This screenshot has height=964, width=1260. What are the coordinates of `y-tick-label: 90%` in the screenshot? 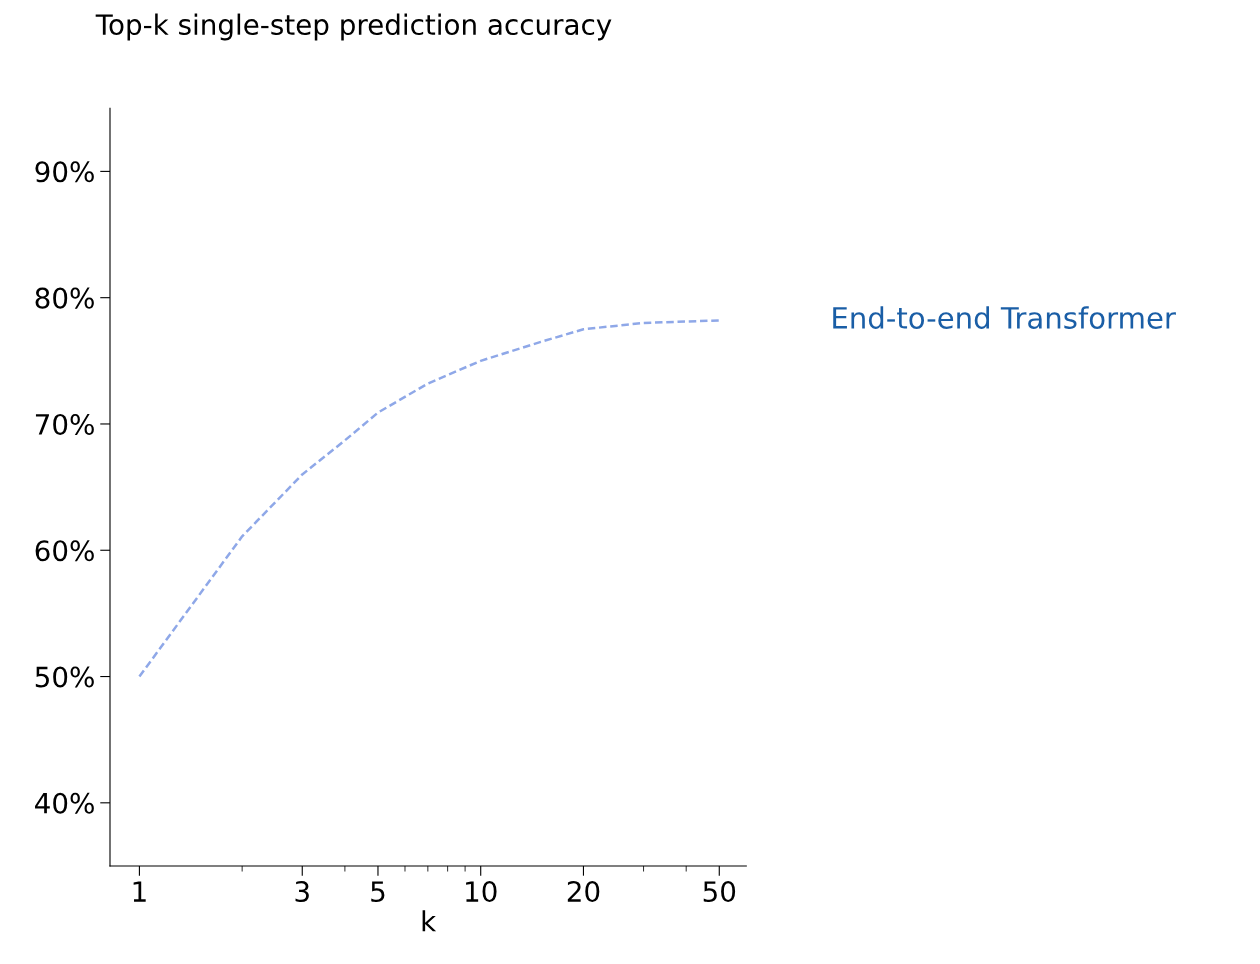 It's located at (64, 172).